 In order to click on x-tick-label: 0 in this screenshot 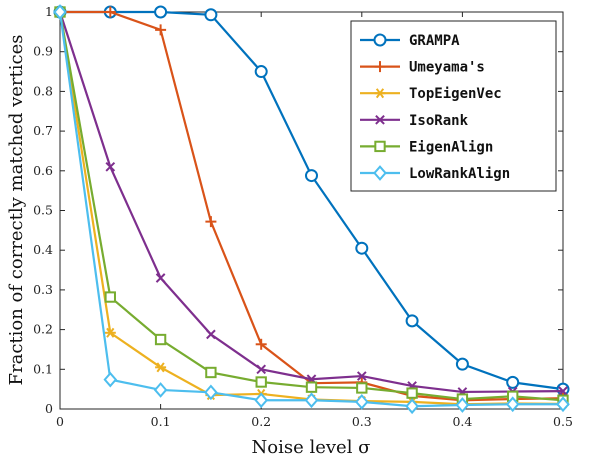, I will do `click(60, 421)`.